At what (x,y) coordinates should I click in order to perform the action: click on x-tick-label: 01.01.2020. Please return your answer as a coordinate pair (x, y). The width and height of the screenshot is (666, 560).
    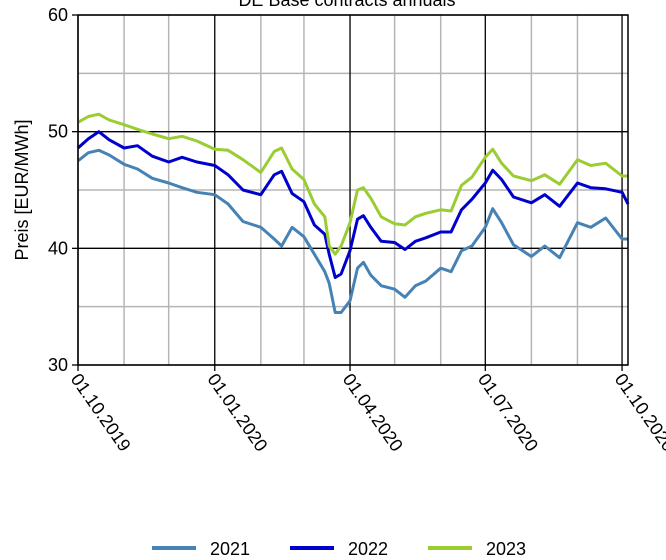
    Looking at the image, I should click on (237, 412).